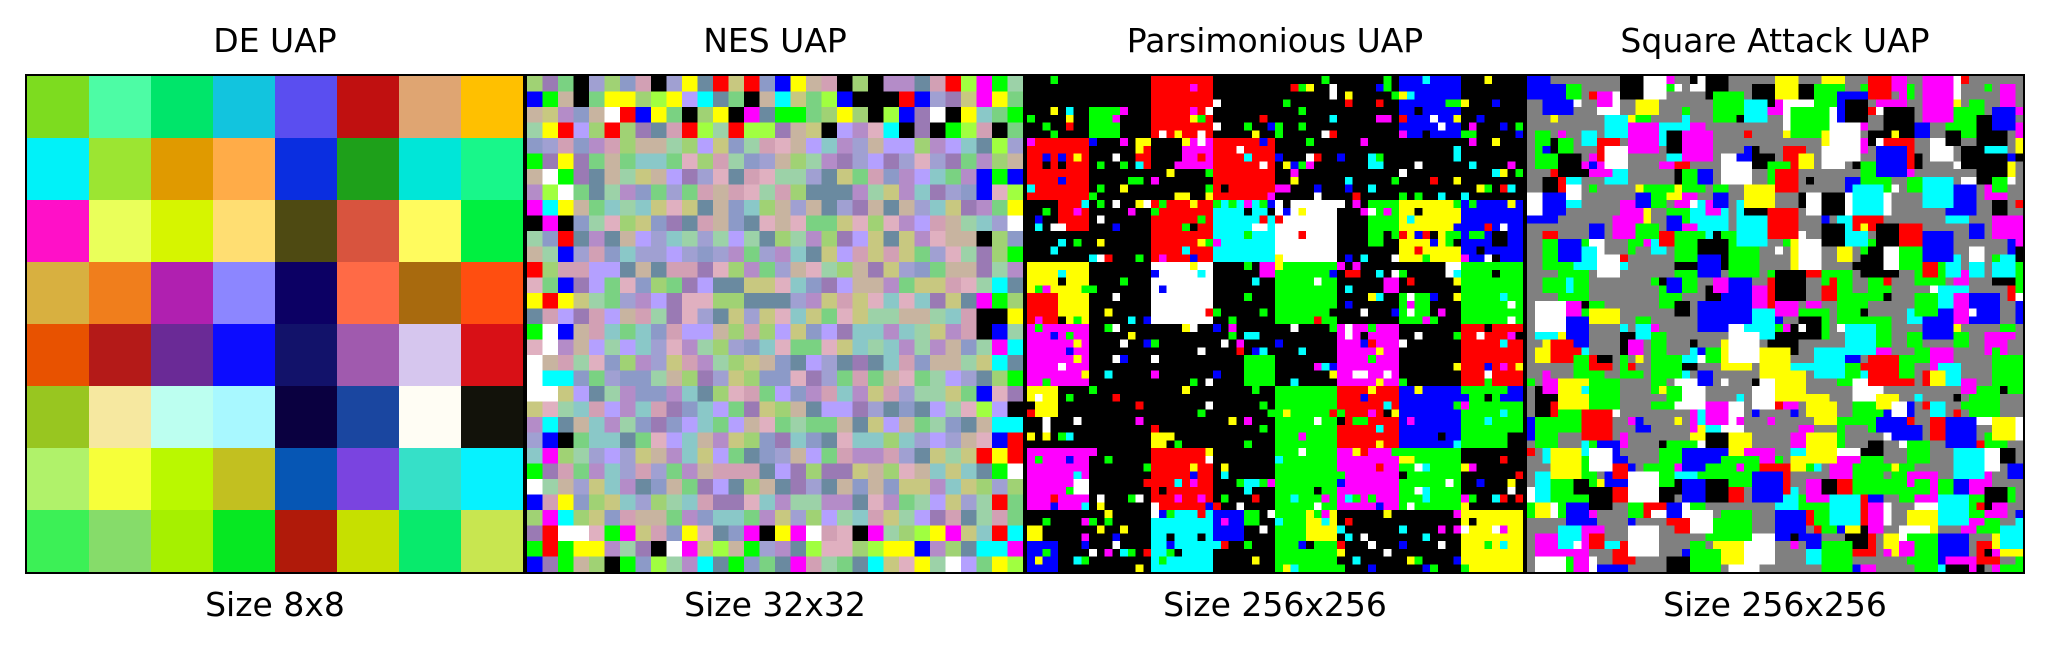 This screenshot has height=648, width=2048. What do you see at coordinates (1775, 40) in the screenshot?
I see `panel-title: Square Attack UAP` at bounding box center [1775, 40].